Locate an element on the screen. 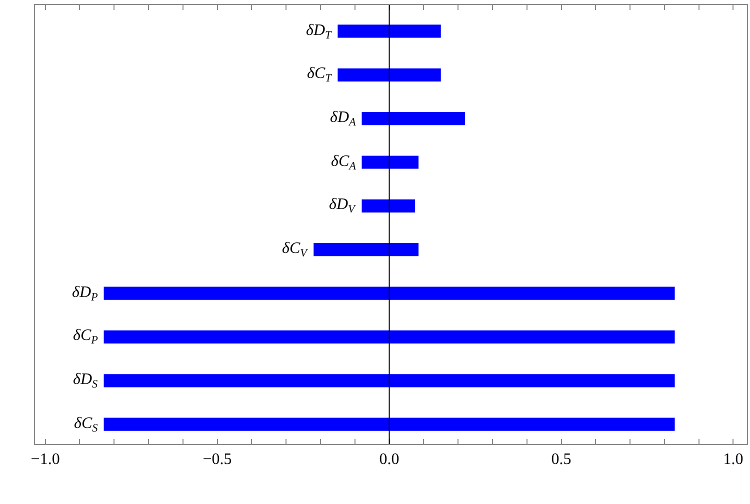 The height and width of the screenshot is (504, 750). y-tick-label: δD$_{A}$ is located at coordinates (343, 118).